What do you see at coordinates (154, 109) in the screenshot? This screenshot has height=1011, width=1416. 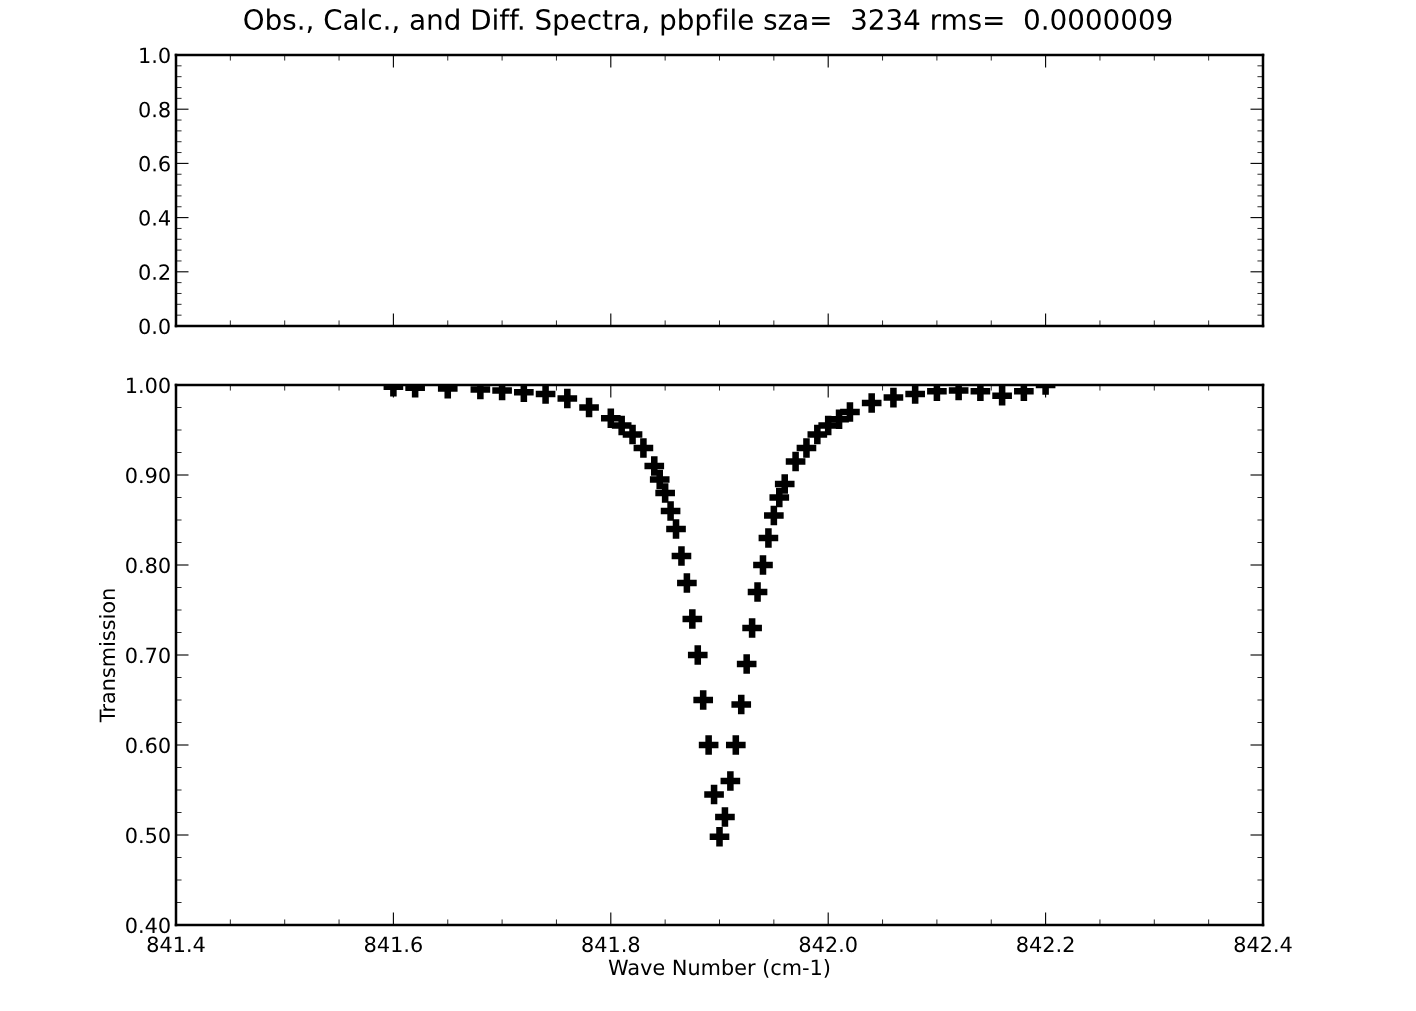 I see `y-tick-label: 0.8` at bounding box center [154, 109].